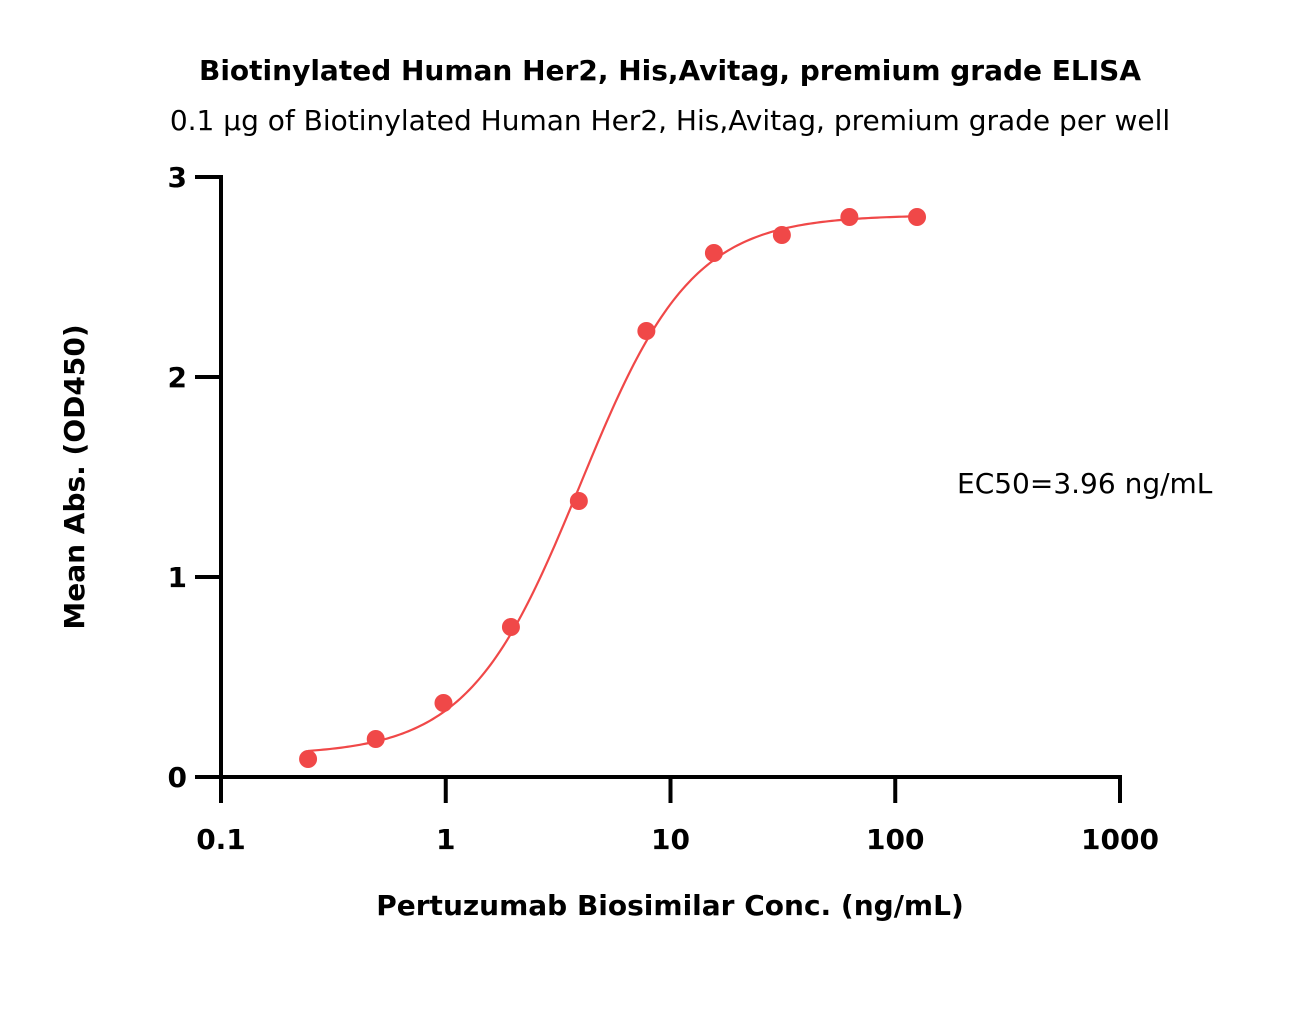 The height and width of the screenshot is (1023, 1316). I want to click on x-tick-label: 10, so click(670, 839).